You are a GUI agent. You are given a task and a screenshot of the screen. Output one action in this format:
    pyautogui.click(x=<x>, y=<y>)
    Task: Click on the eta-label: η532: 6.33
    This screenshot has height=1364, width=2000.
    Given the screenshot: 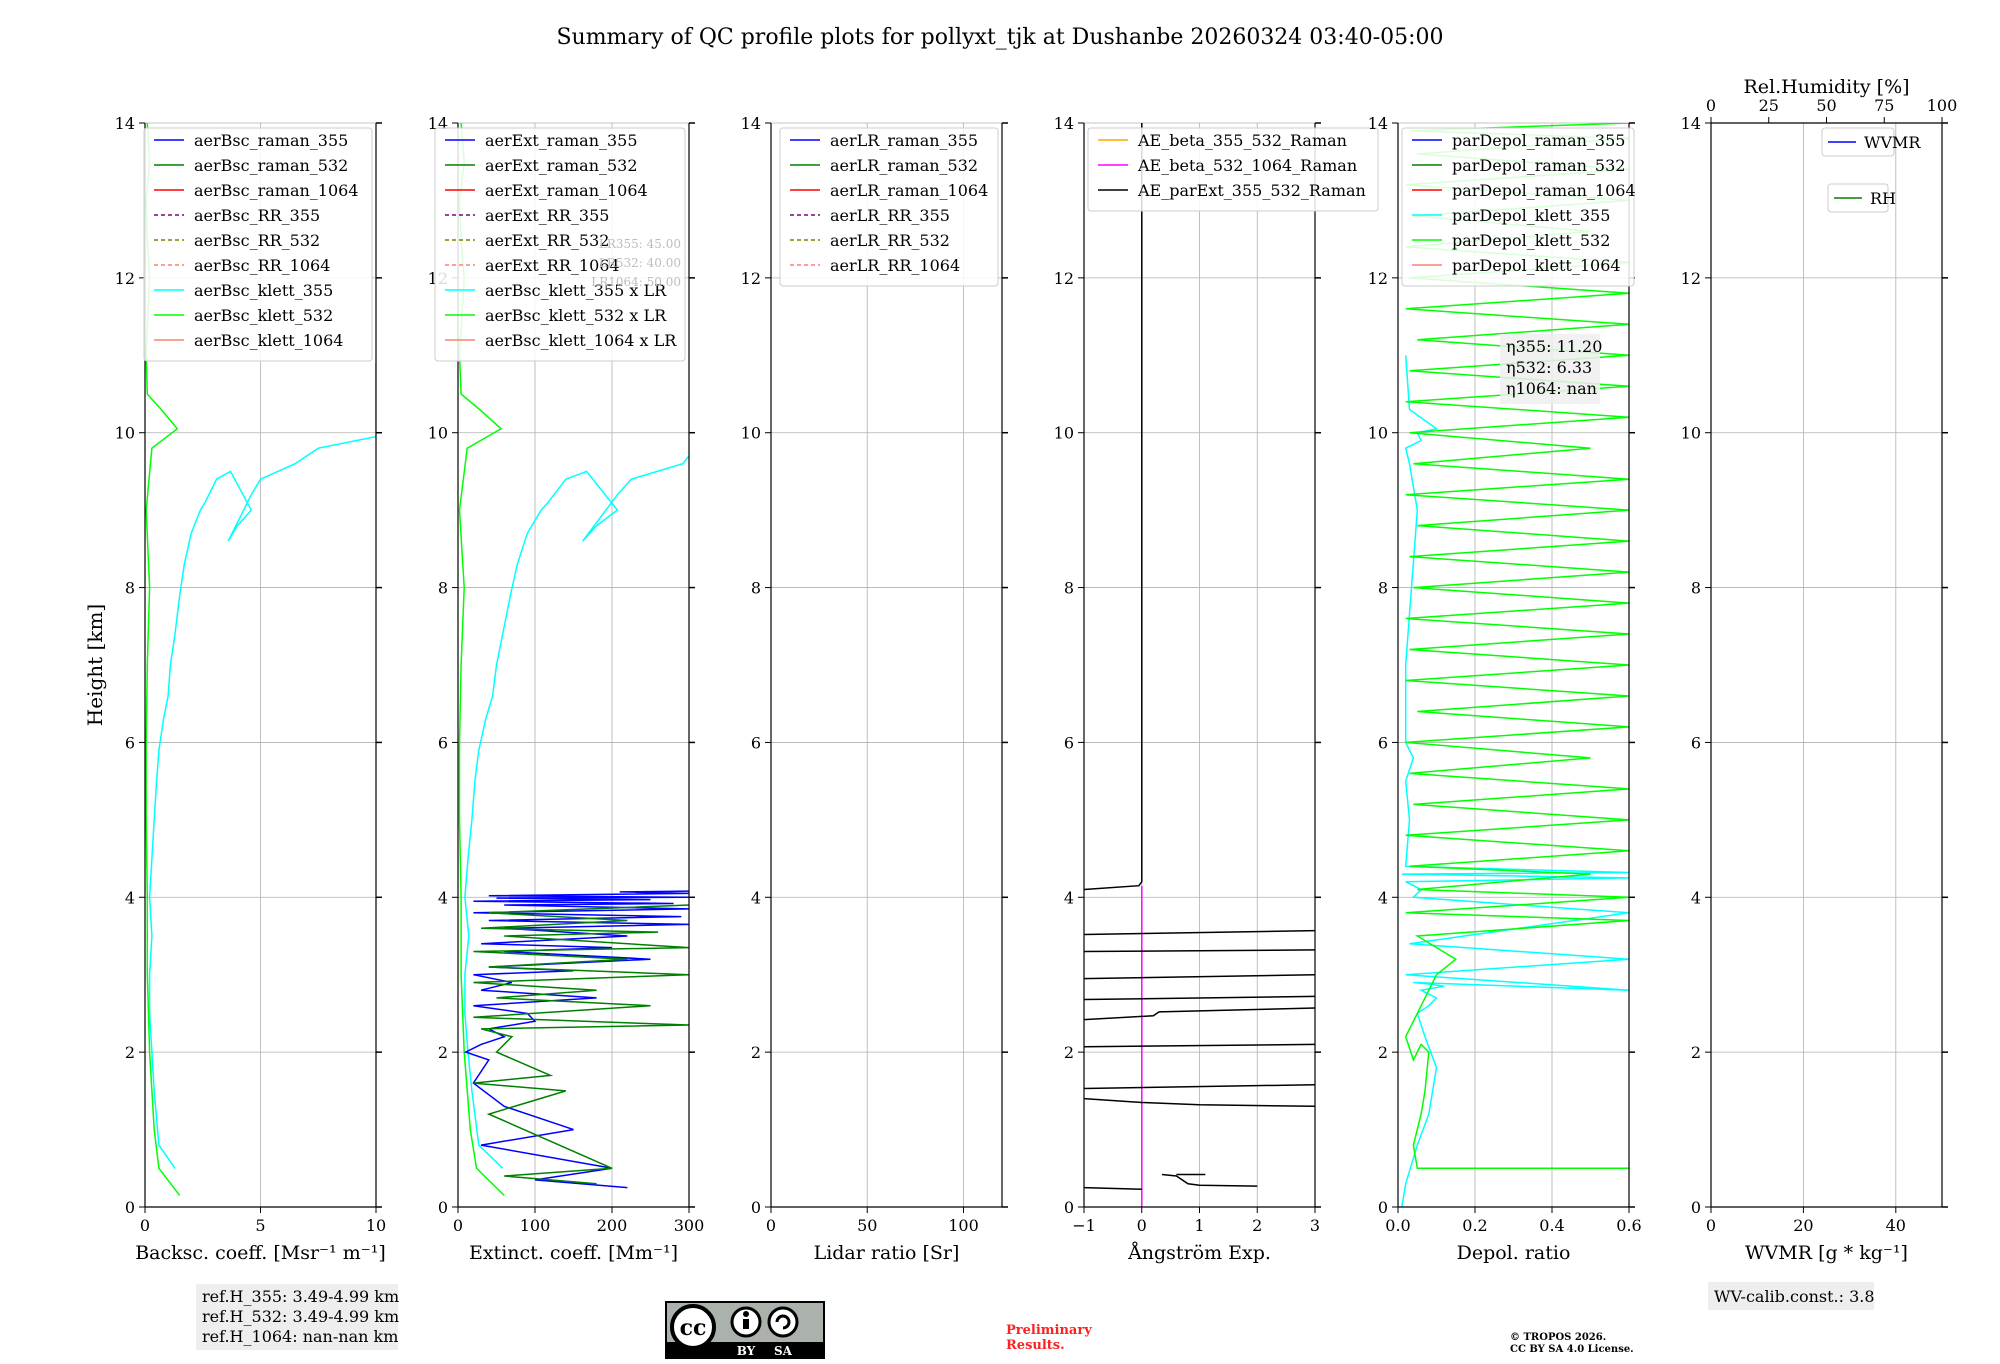 What is the action you would take?
    pyautogui.click(x=1549, y=367)
    